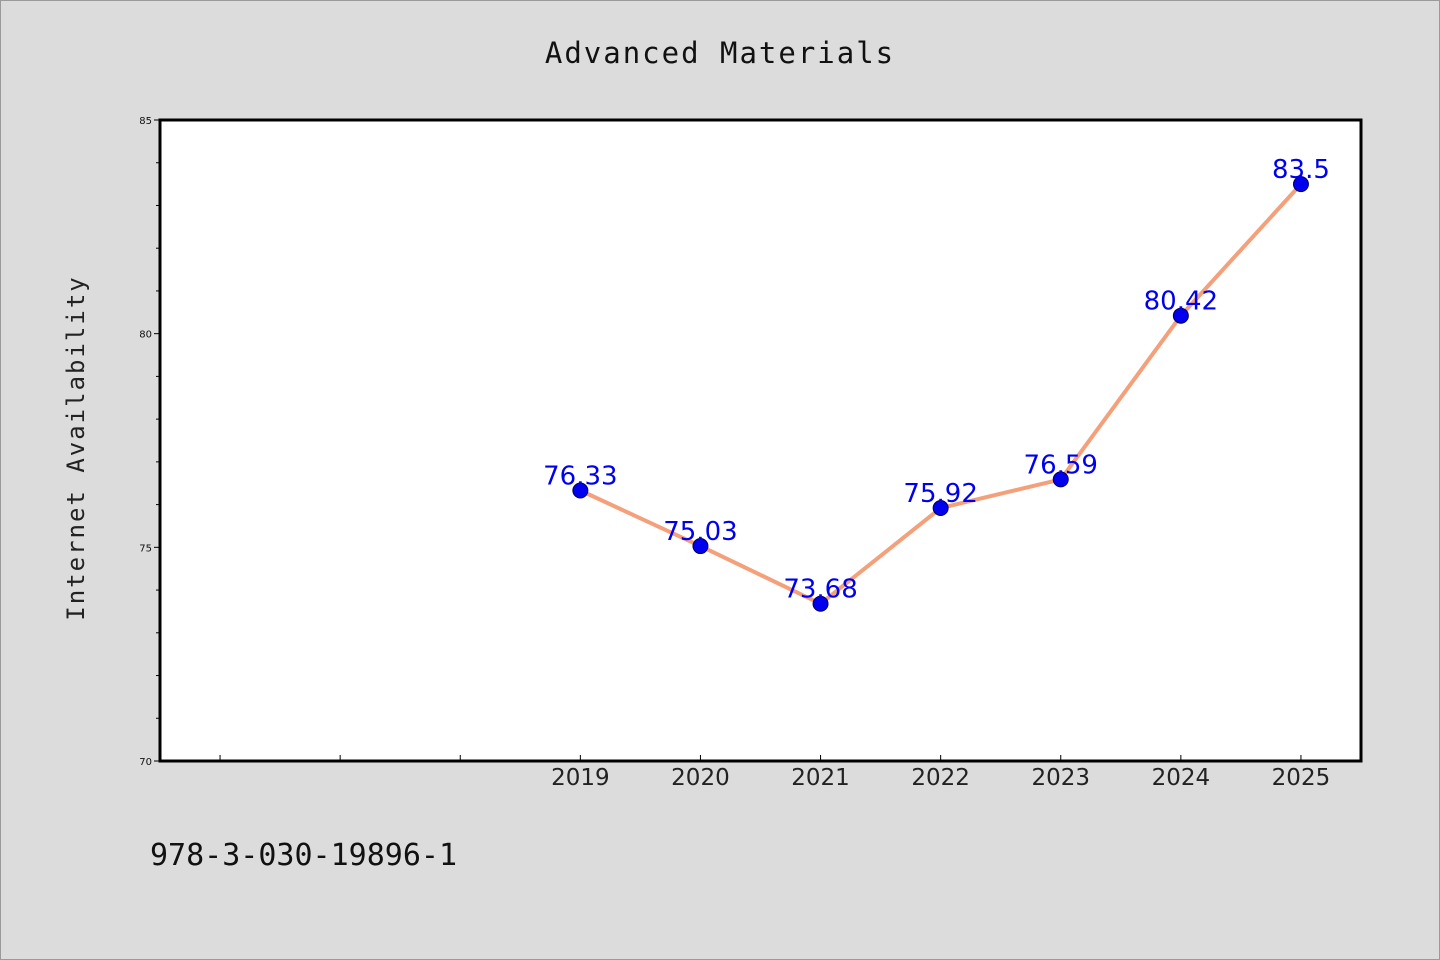 The height and width of the screenshot is (960, 1440). Describe the element at coordinates (145, 121) in the screenshot. I see `y-tick-label: 85` at that location.